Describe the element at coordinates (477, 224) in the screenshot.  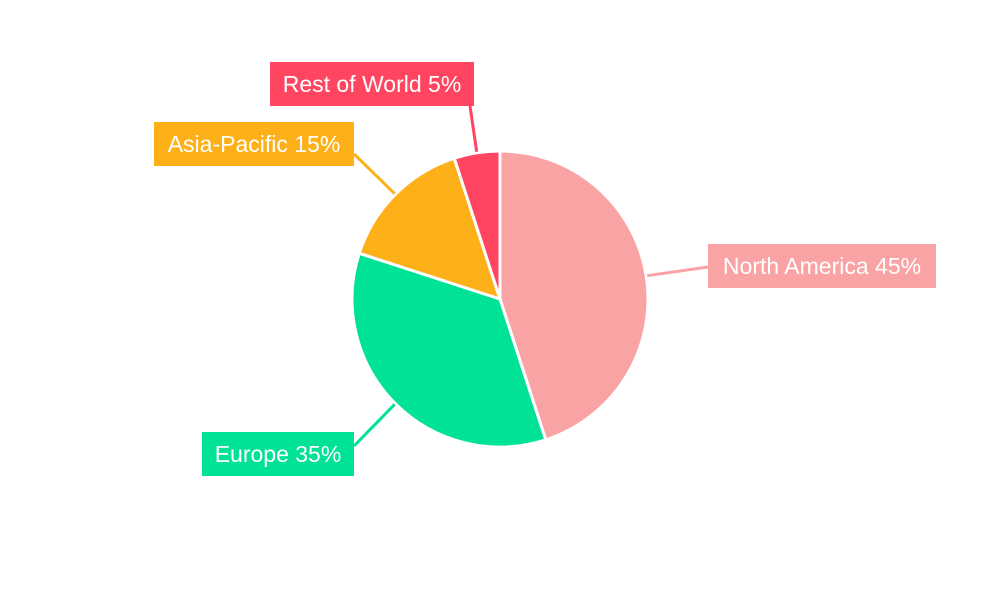
I see `pie-slice-rest-of-world` at that location.